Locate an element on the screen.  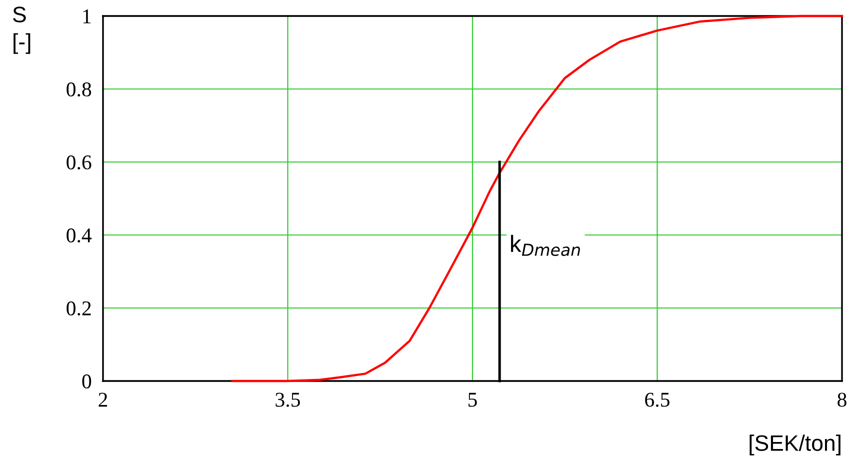
x-axis-title: [SEK/ton] is located at coordinates (795, 445).